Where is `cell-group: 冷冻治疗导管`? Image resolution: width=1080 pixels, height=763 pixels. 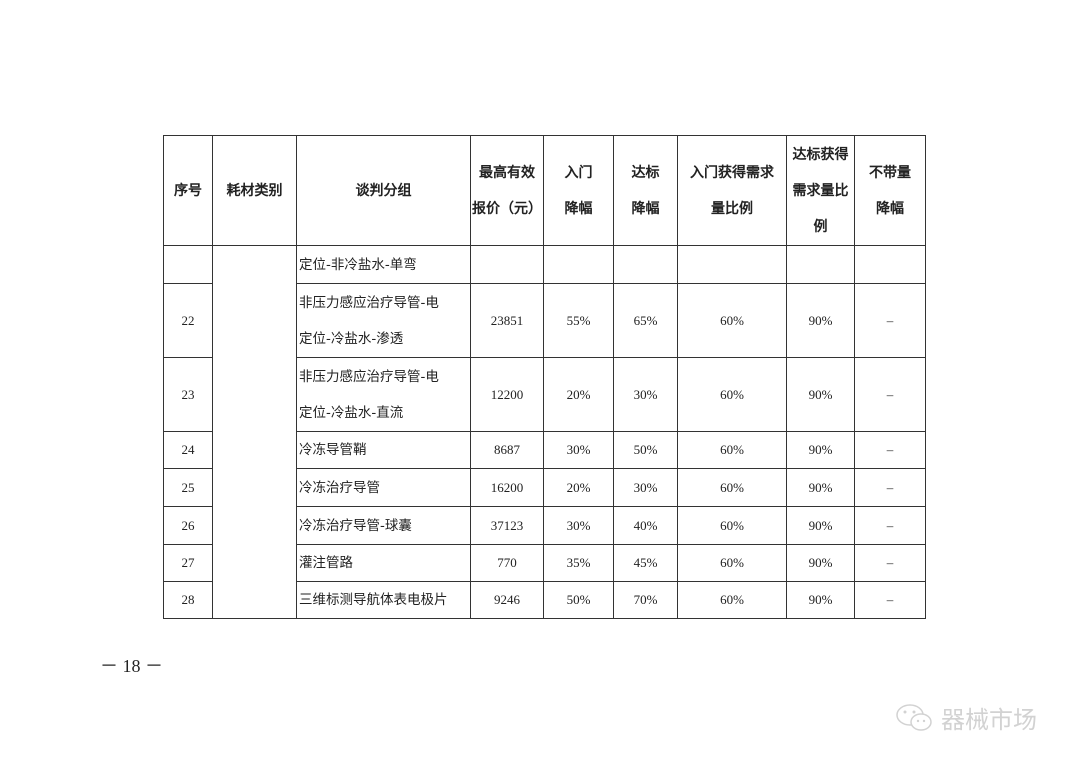
cell-group: 冷冻治疗导管 is located at coordinates (383, 487).